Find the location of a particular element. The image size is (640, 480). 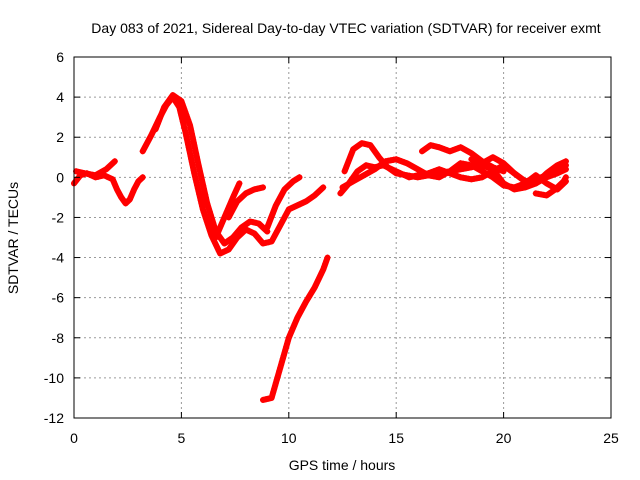

y-tick-label: -4 is located at coordinates (58, 258).